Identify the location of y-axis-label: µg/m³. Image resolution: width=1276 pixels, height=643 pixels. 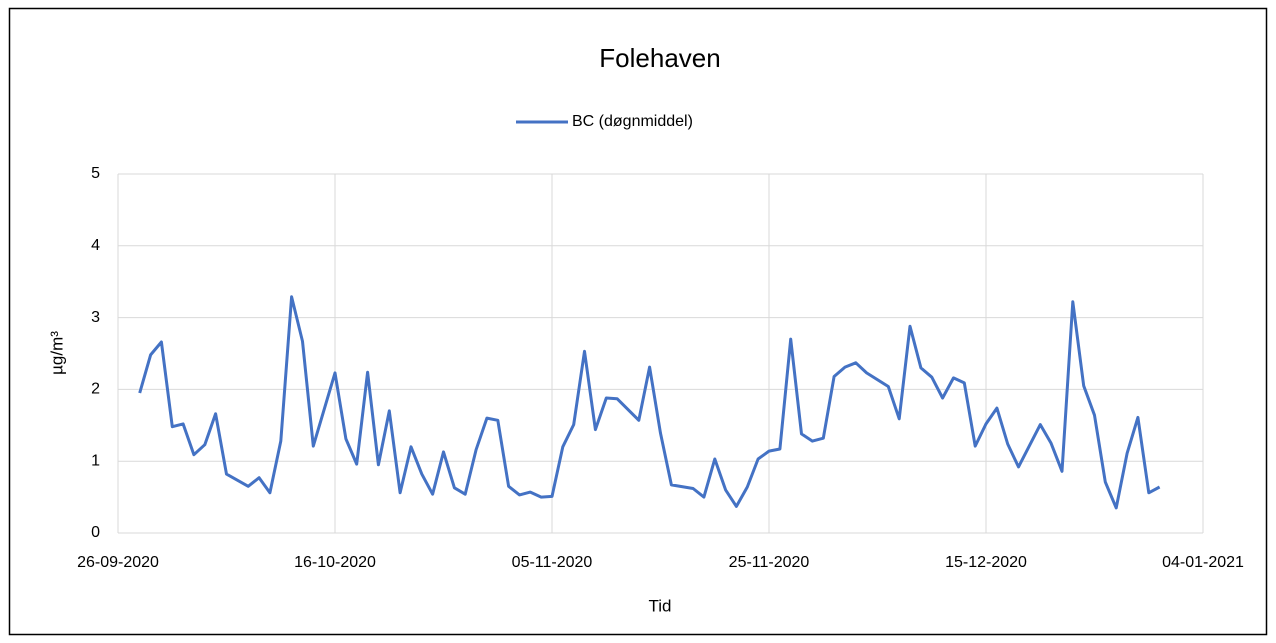
(56, 353).